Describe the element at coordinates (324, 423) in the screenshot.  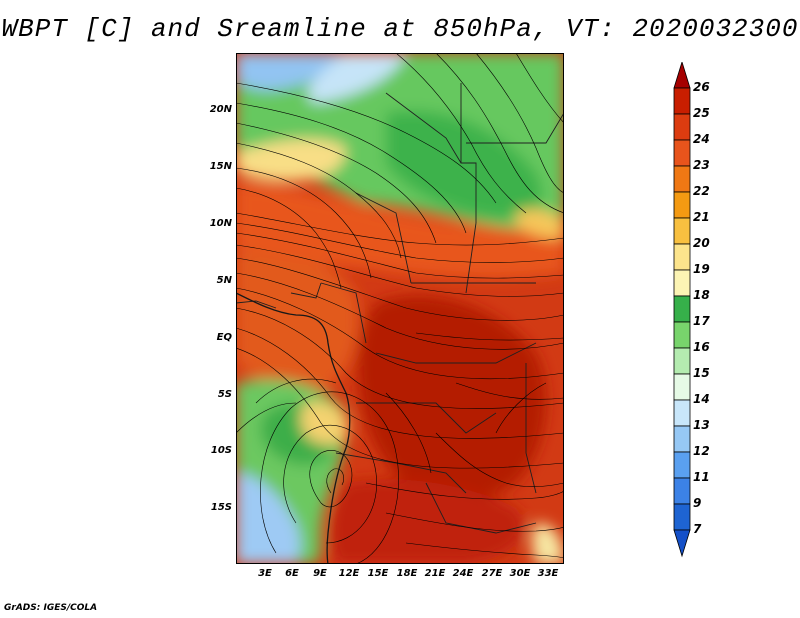
I see `wbpt-field-19-sw` at that location.